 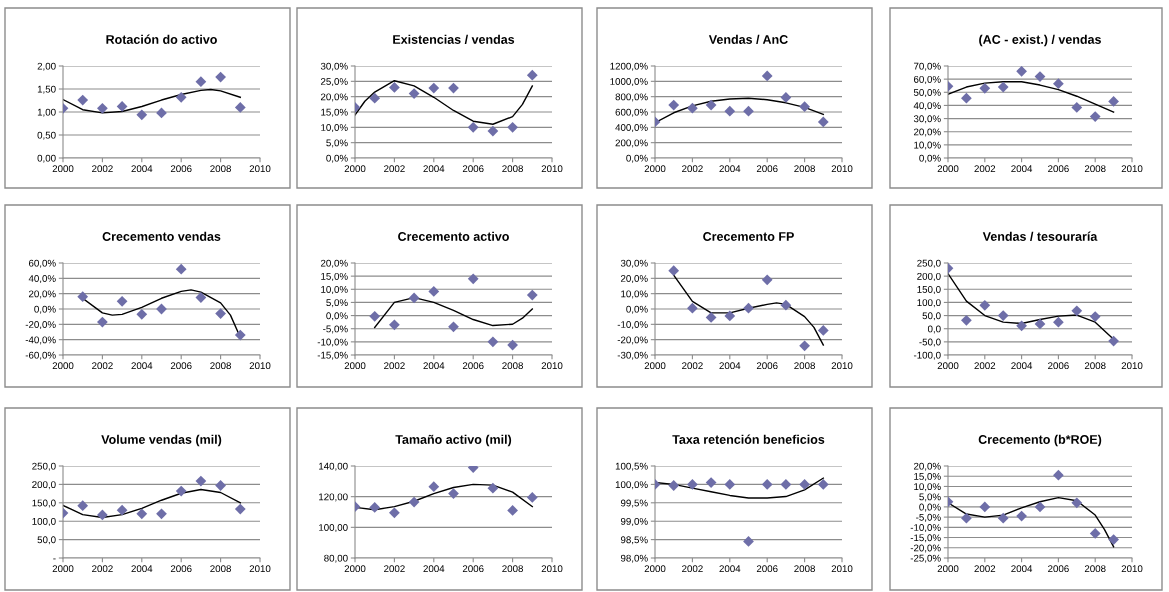 I want to click on y-tick-label: -30,0%, so click(x=632, y=355).